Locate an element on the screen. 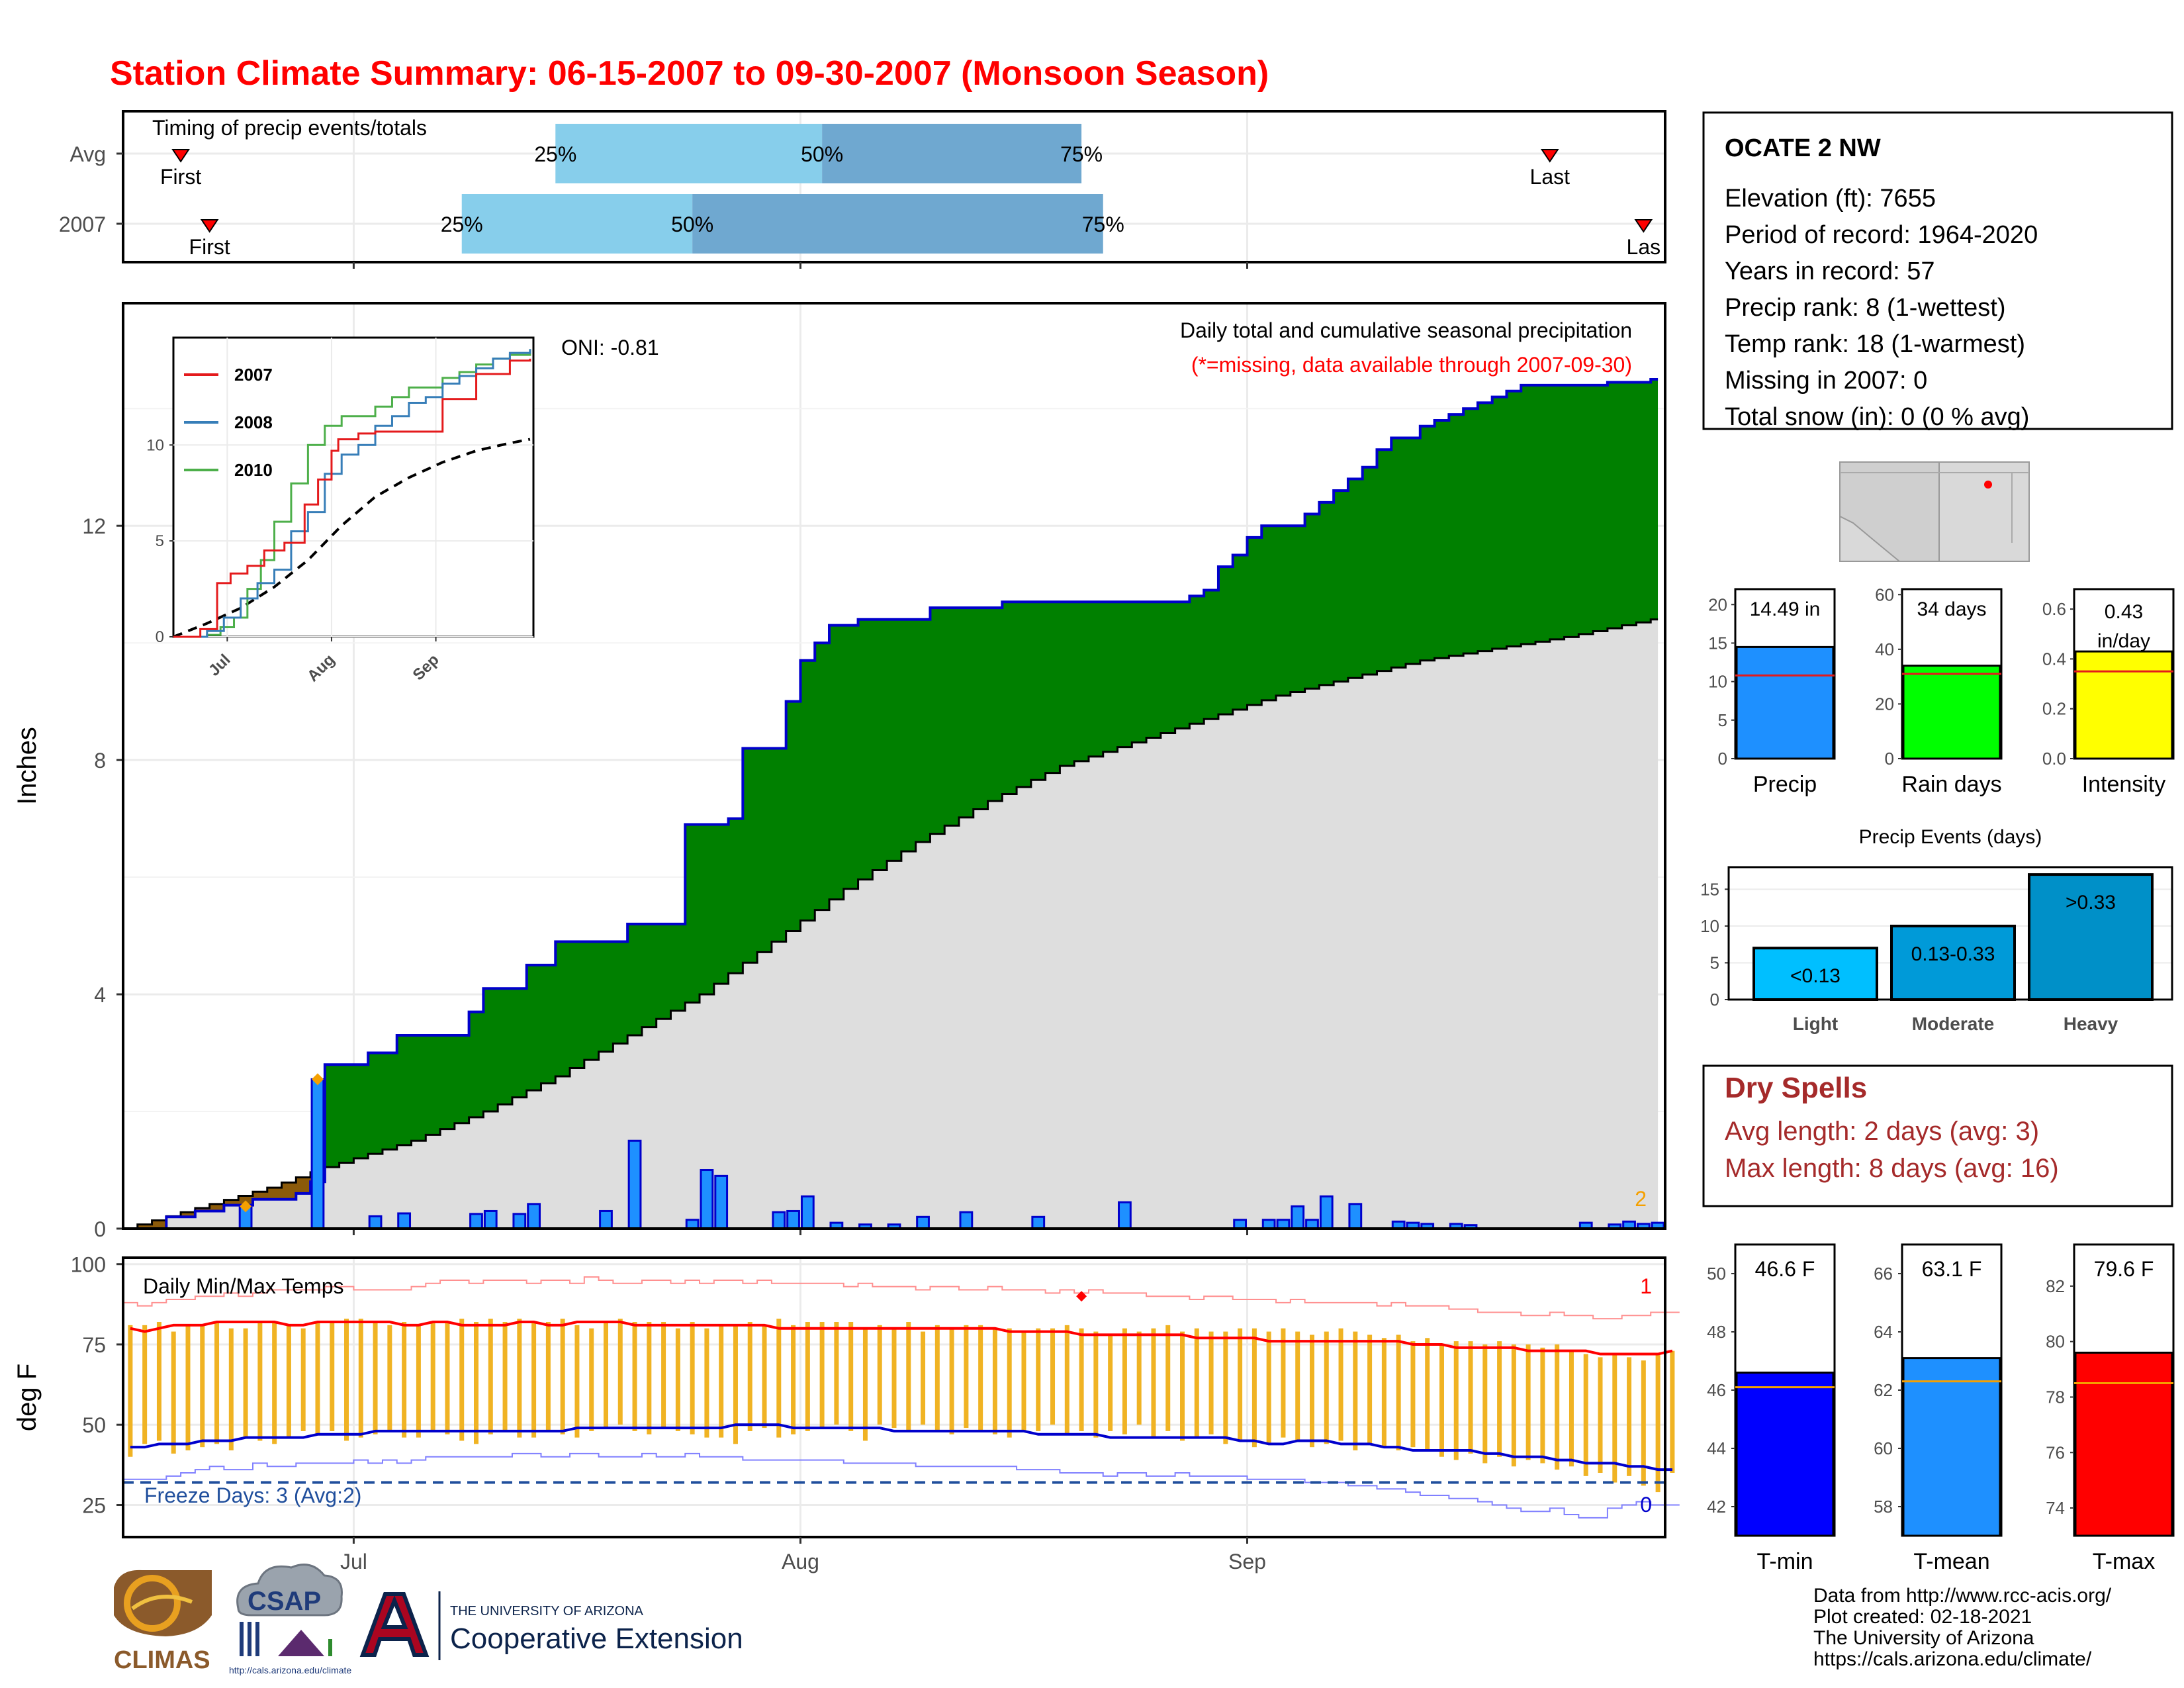 The height and width of the screenshot is (1688, 2184). dry-spells-max: Max length: 8 days (avg: 16) is located at coordinates (1892, 1168).